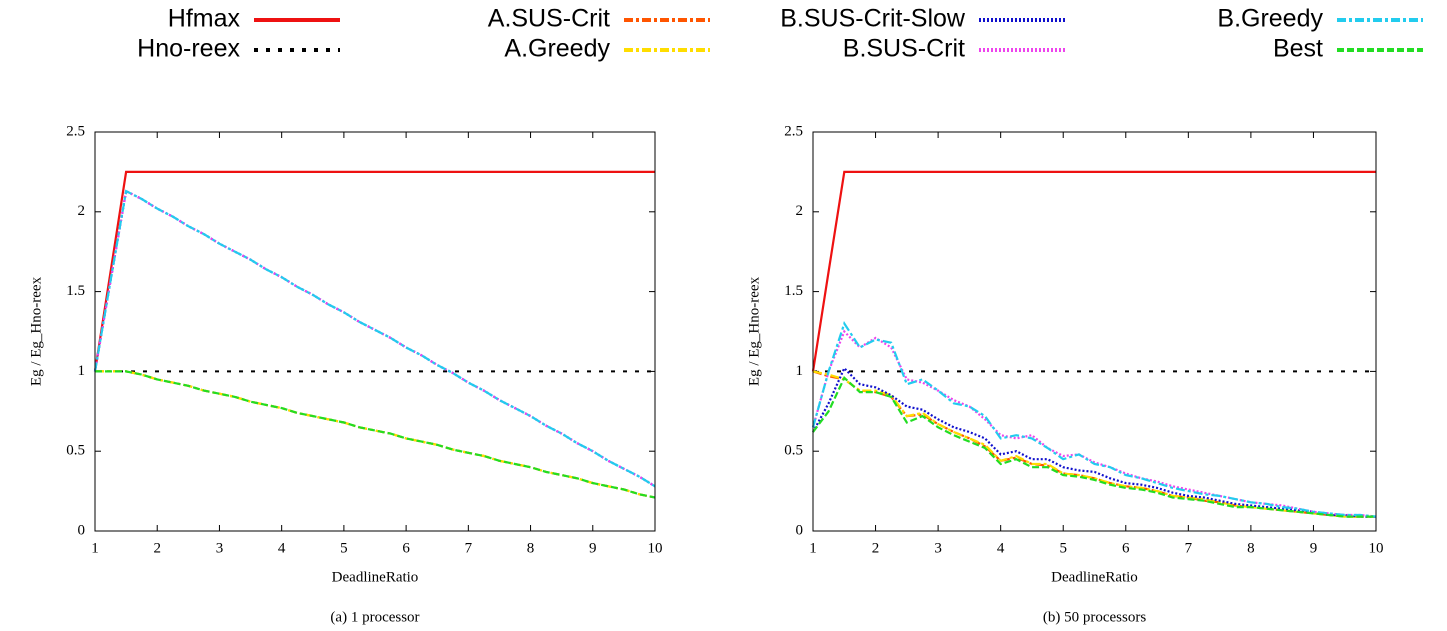 Image resolution: width=1447 pixels, height=631 pixels. I want to click on caption: (a) 1 processor, so click(374, 617).